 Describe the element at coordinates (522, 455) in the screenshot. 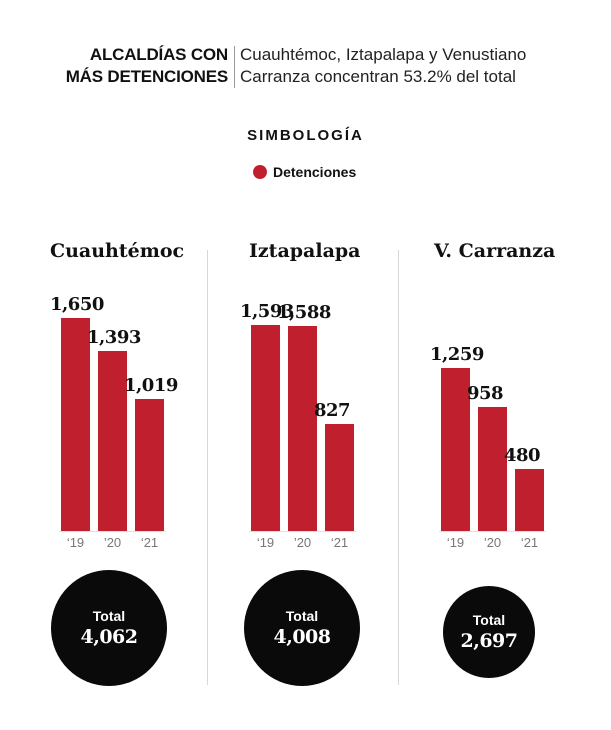

I see `bar-label-v-carranza-3: 480` at that location.